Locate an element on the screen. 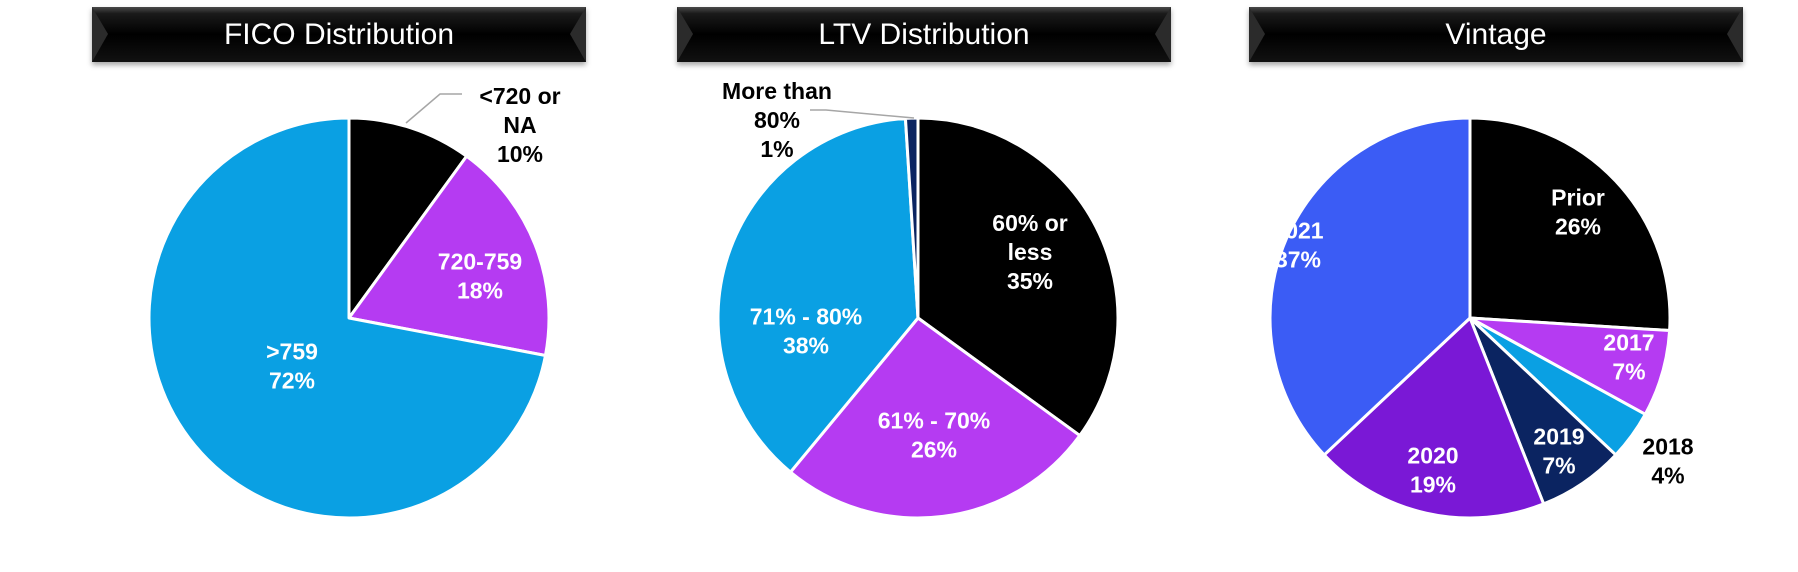 The width and height of the screenshot is (1798, 572). slice-label-line: 2017 is located at coordinates (1628, 343).